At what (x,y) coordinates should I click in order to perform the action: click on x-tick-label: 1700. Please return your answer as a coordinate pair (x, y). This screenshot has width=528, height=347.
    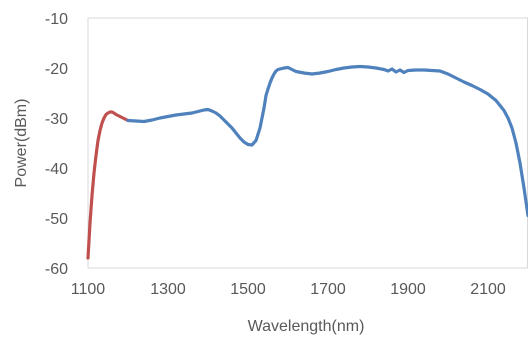
    Looking at the image, I should click on (328, 289).